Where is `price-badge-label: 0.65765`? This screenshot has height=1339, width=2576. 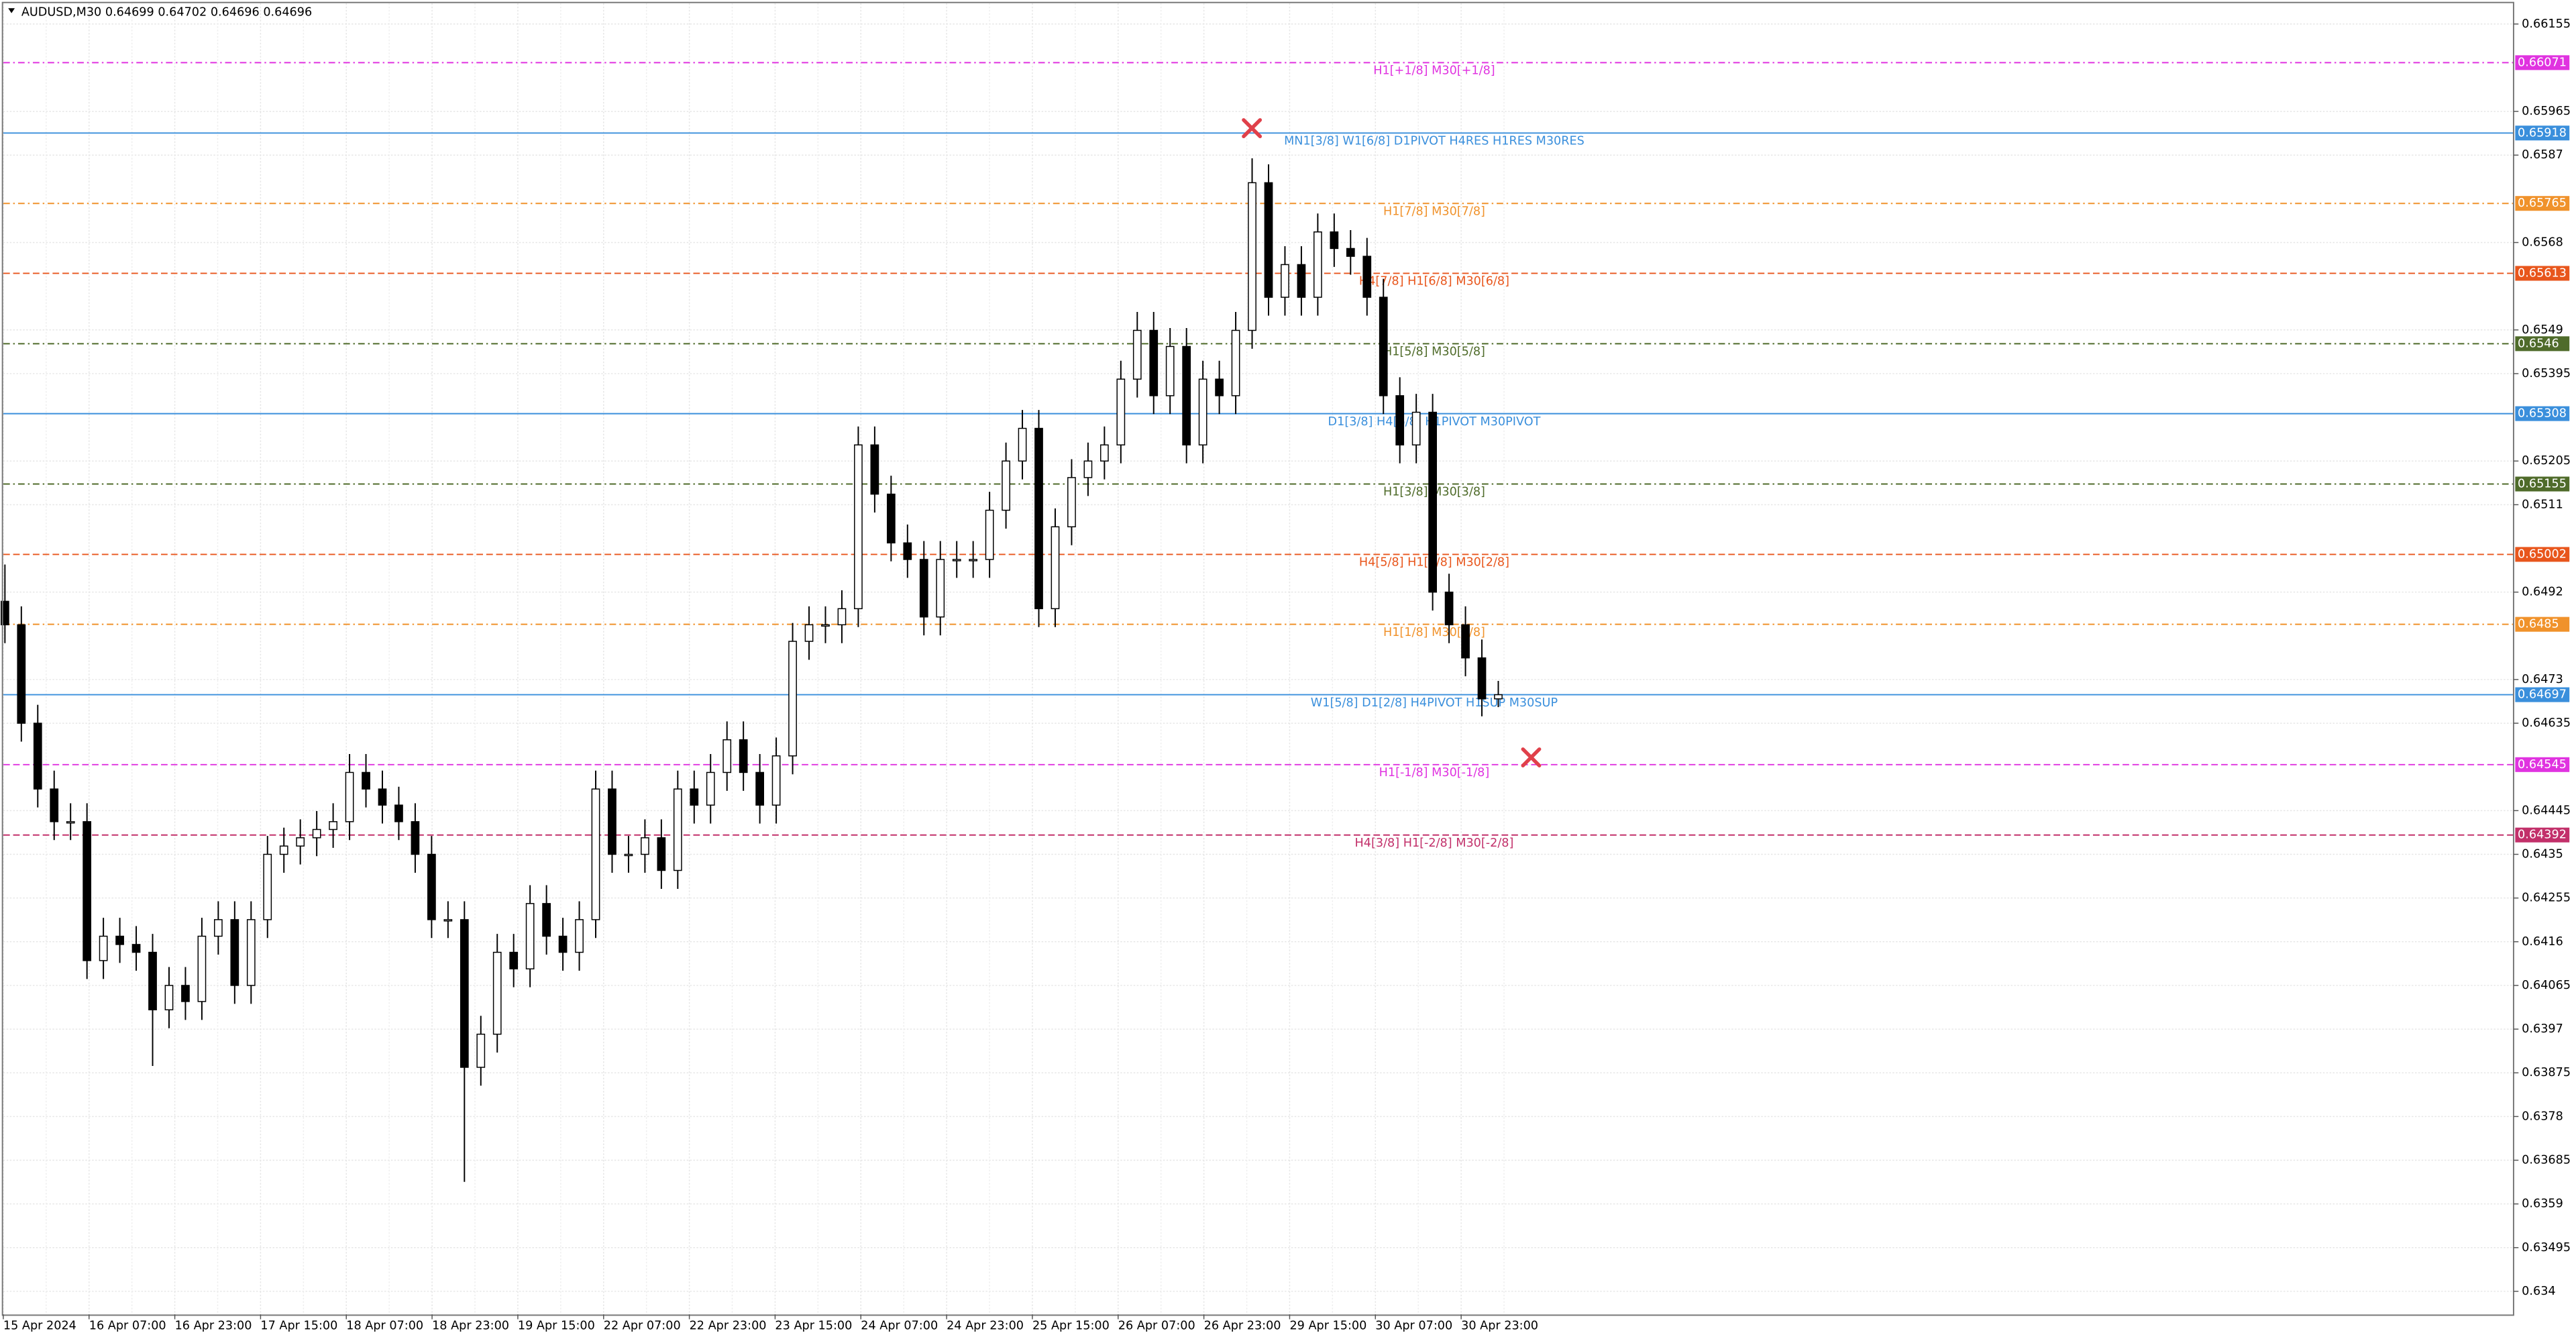
price-badge-label: 0.65765 is located at coordinates (2542, 203).